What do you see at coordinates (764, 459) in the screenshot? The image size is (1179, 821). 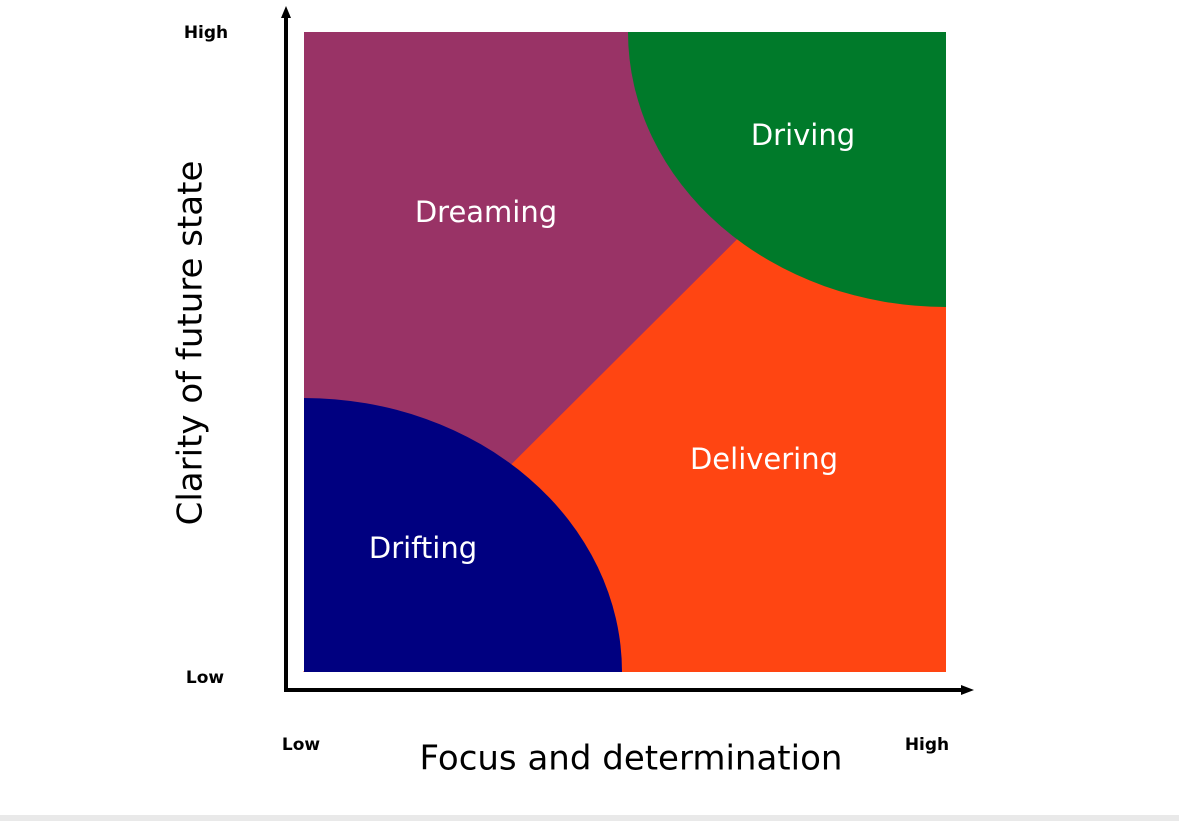 I see `region-label: Delivering` at bounding box center [764, 459].